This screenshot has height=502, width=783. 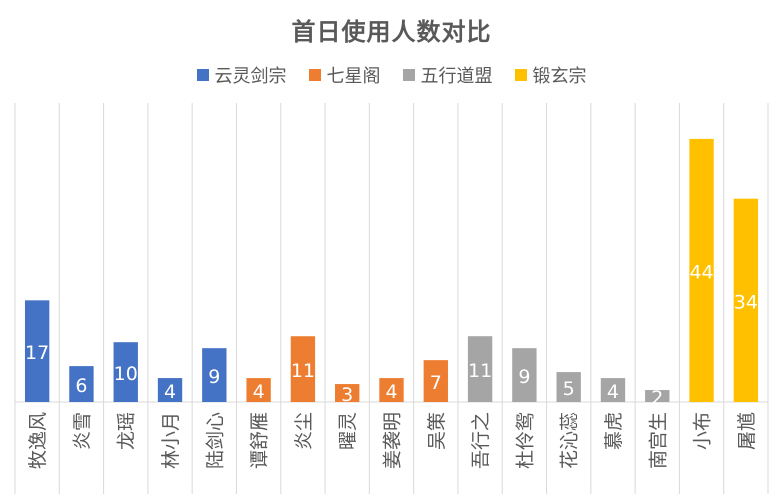 I want to click on category-label-5: 谭舒雁, so click(x=260, y=440).